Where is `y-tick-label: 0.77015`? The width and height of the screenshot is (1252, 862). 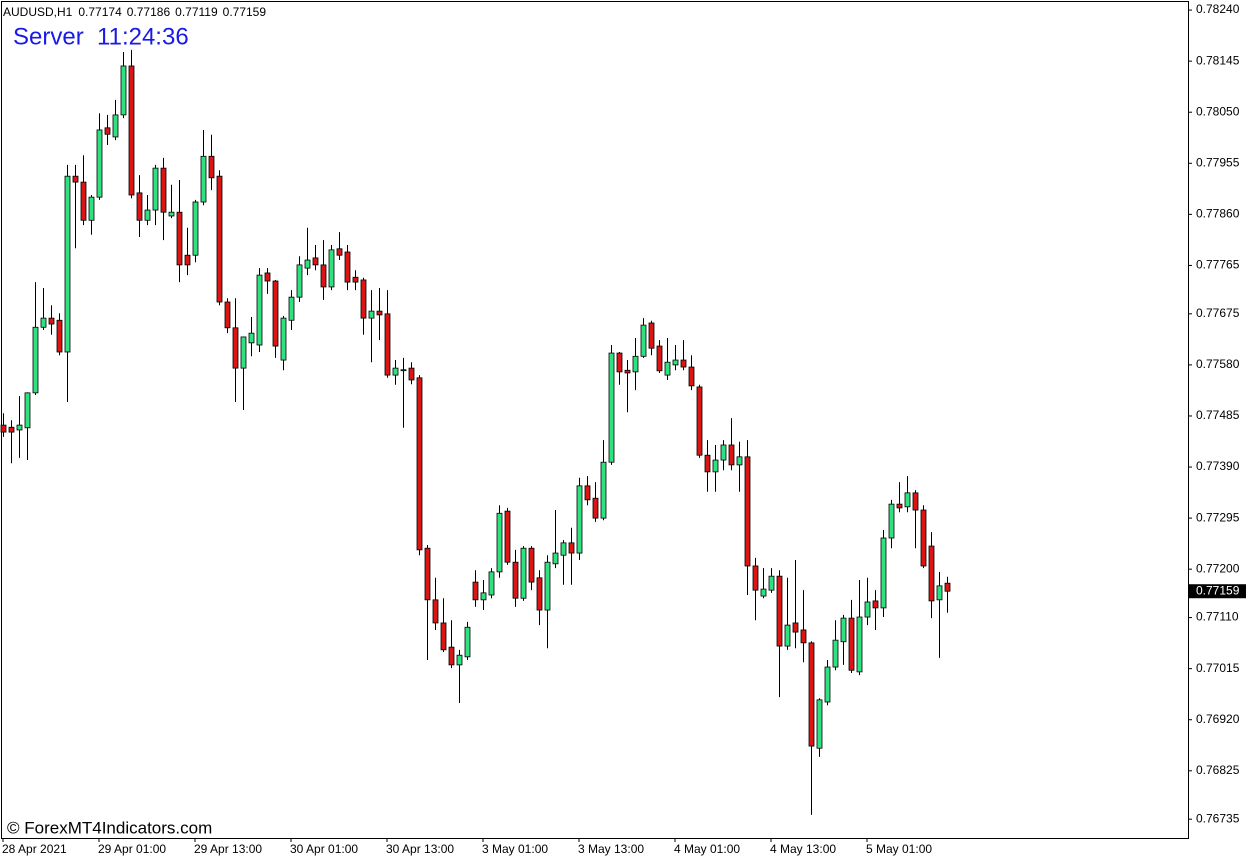
y-tick-label: 0.77015 is located at coordinates (1218, 668).